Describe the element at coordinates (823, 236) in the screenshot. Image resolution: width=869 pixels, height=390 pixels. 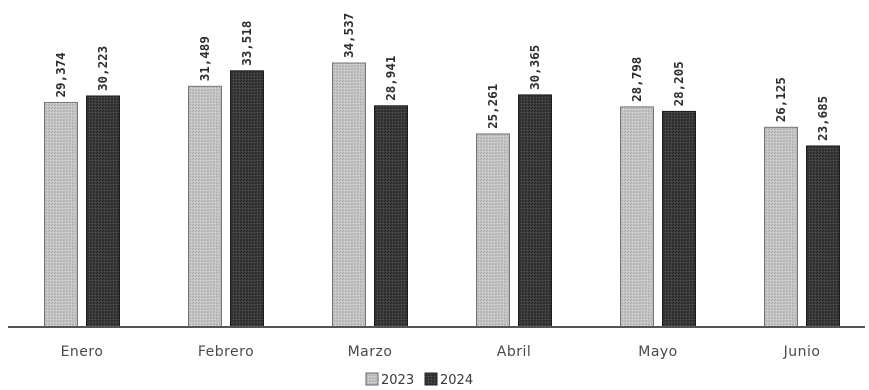
I see `bar-2024-junio` at that location.